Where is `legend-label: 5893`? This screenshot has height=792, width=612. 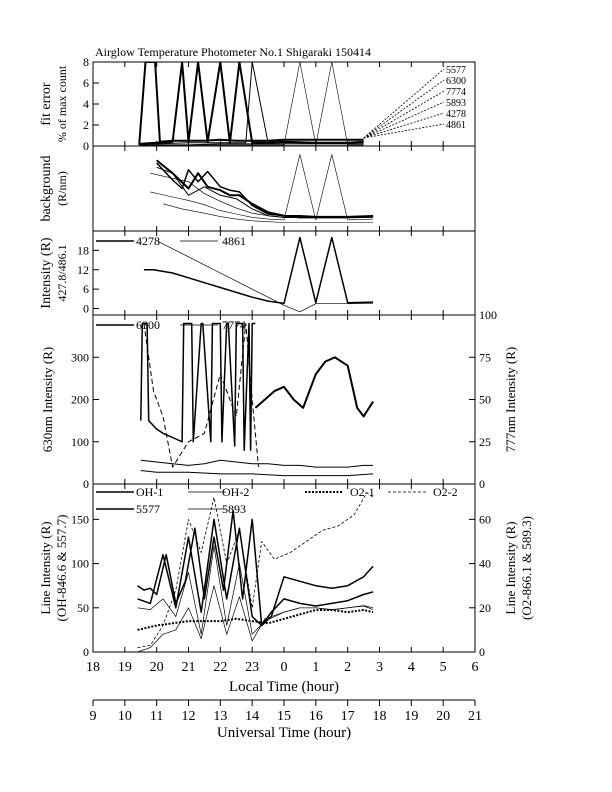
legend-label: 5893 is located at coordinates (234, 509).